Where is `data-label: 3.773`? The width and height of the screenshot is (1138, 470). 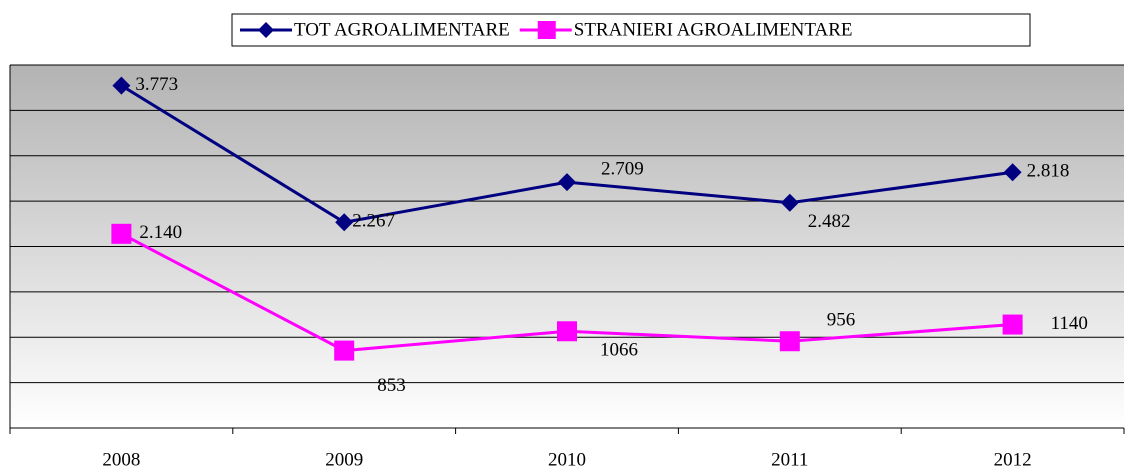 data-label: 3.773 is located at coordinates (156, 84).